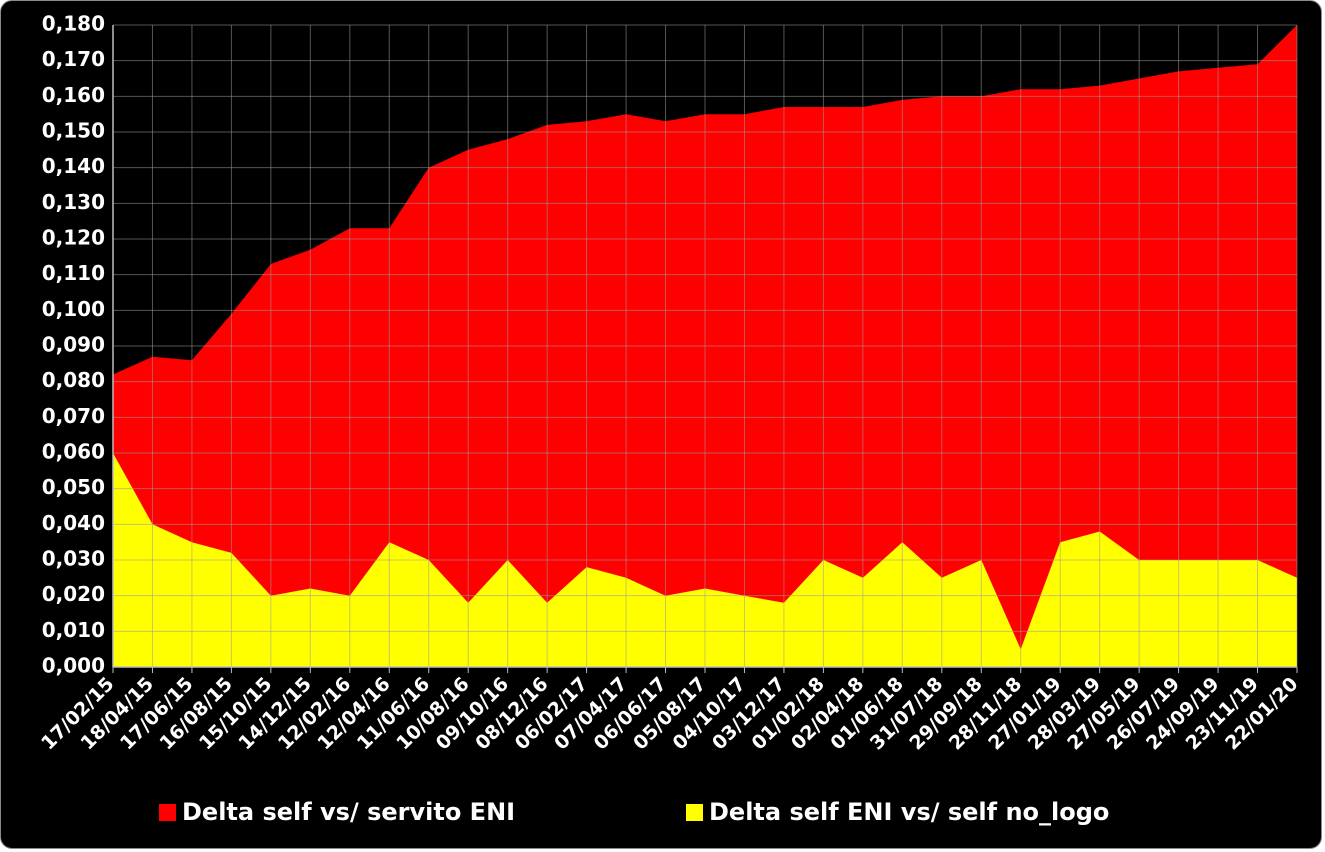 This screenshot has width=1325, height=852. Describe the element at coordinates (73, 131) in the screenshot. I see `y-tick-label: 0,150` at that location.